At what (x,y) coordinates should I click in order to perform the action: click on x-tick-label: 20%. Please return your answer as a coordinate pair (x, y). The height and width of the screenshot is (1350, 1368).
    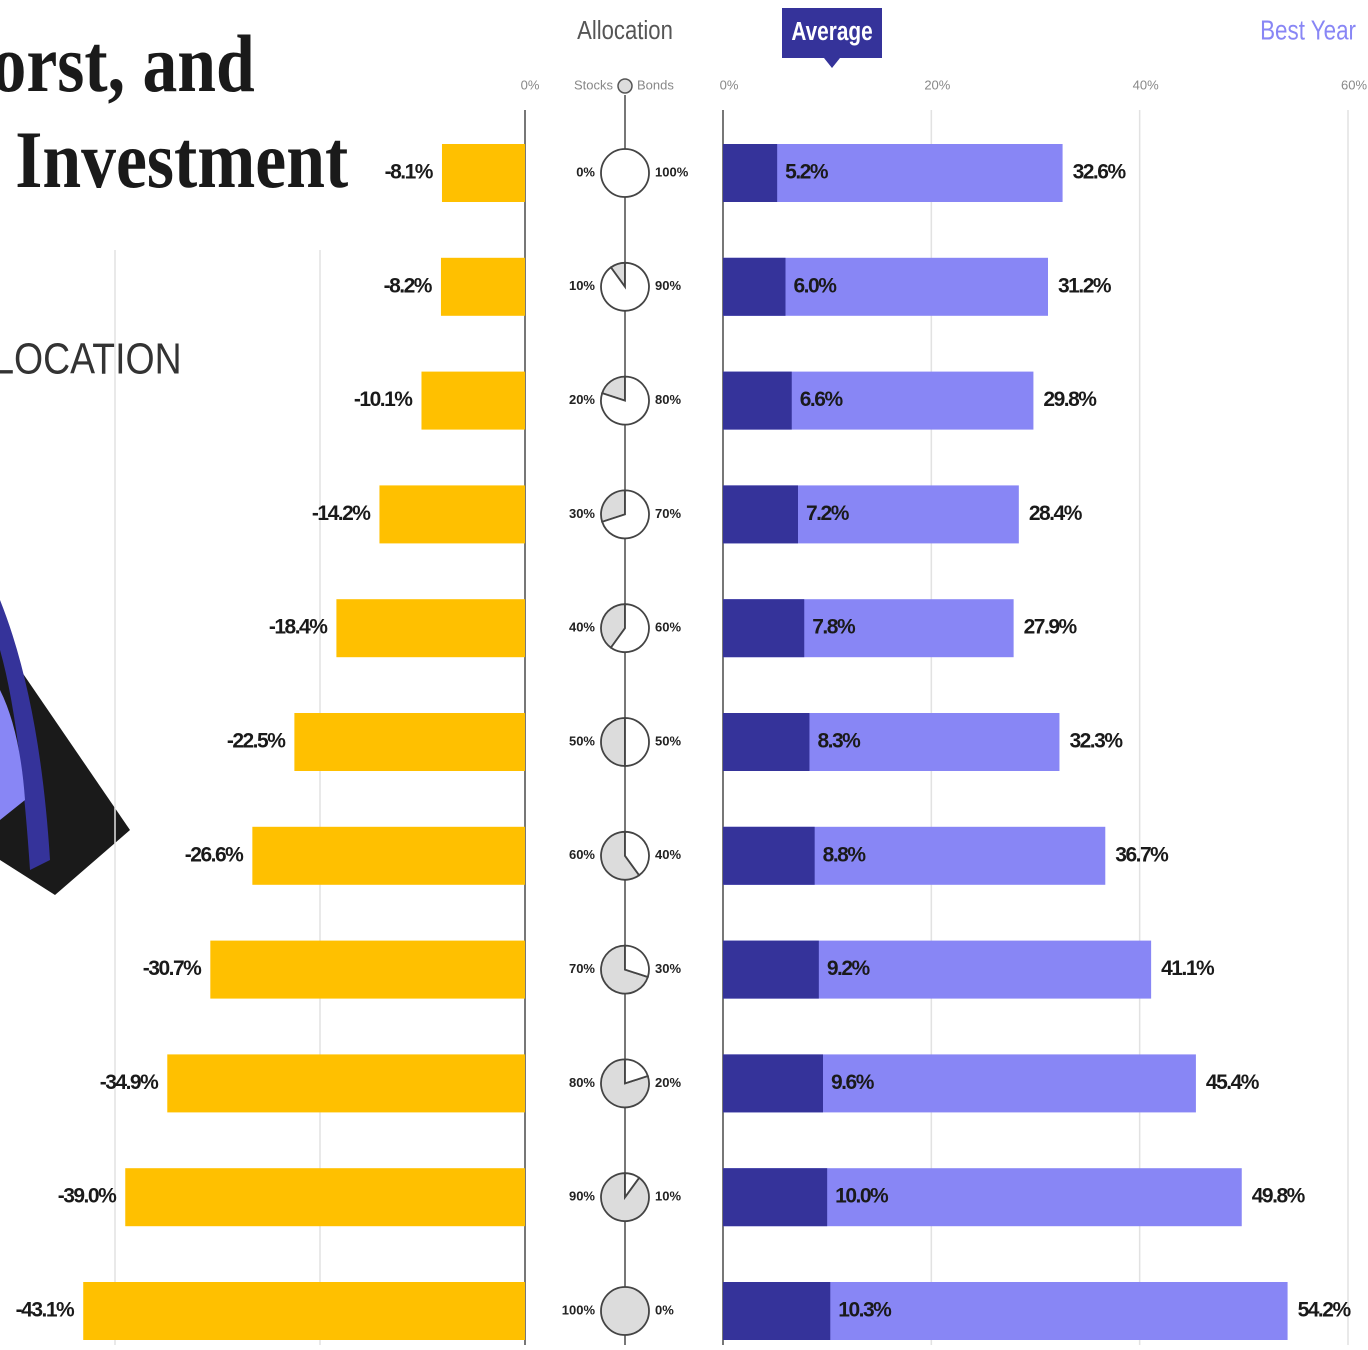
    Looking at the image, I should click on (937, 84).